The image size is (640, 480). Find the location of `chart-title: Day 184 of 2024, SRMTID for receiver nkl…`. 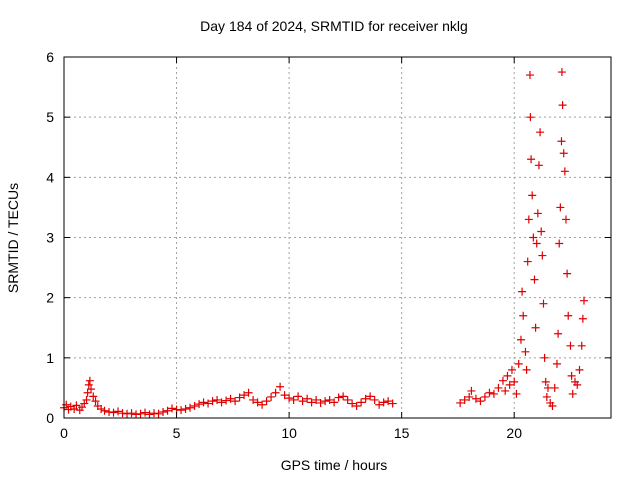

chart-title: Day 184 of 2024, SRMTID for receiver nkl… is located at coordinates (334, 26).